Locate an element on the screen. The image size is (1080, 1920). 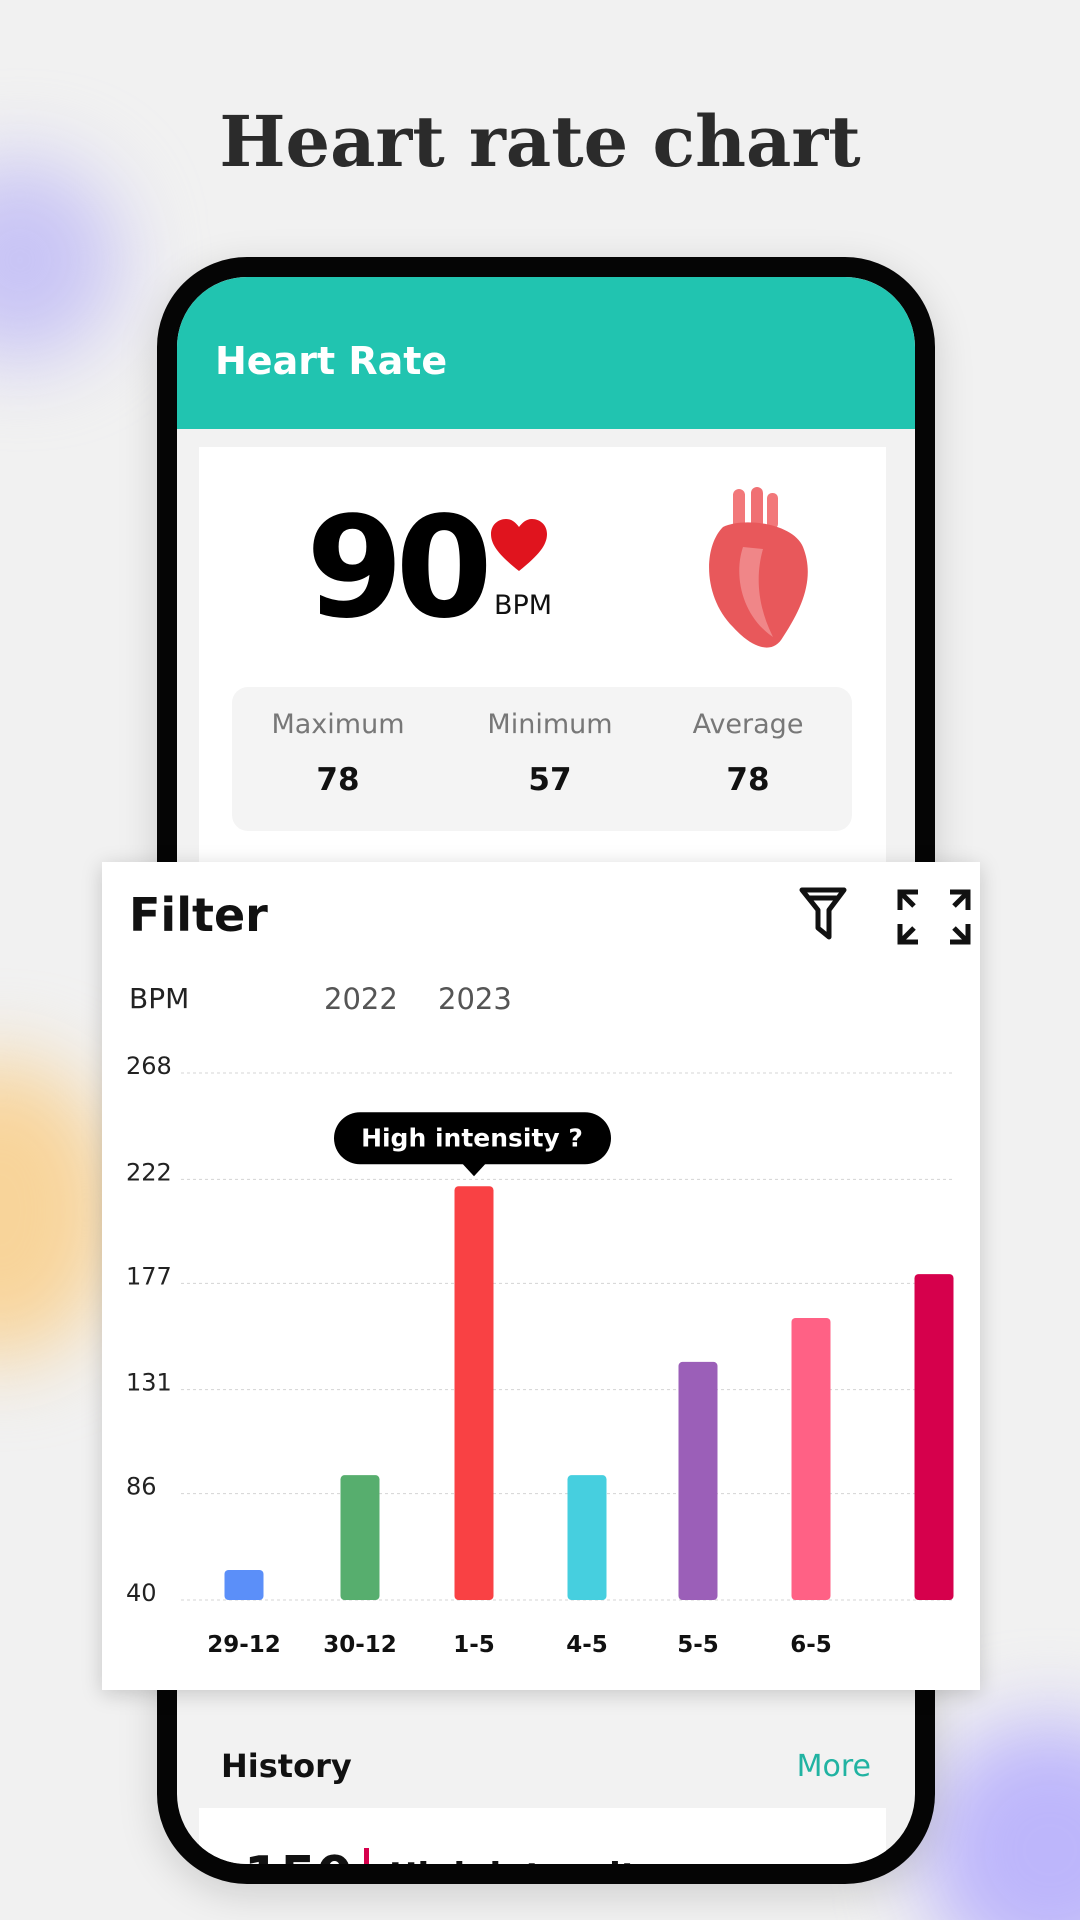
divider is located at coordinates (366, 1856).